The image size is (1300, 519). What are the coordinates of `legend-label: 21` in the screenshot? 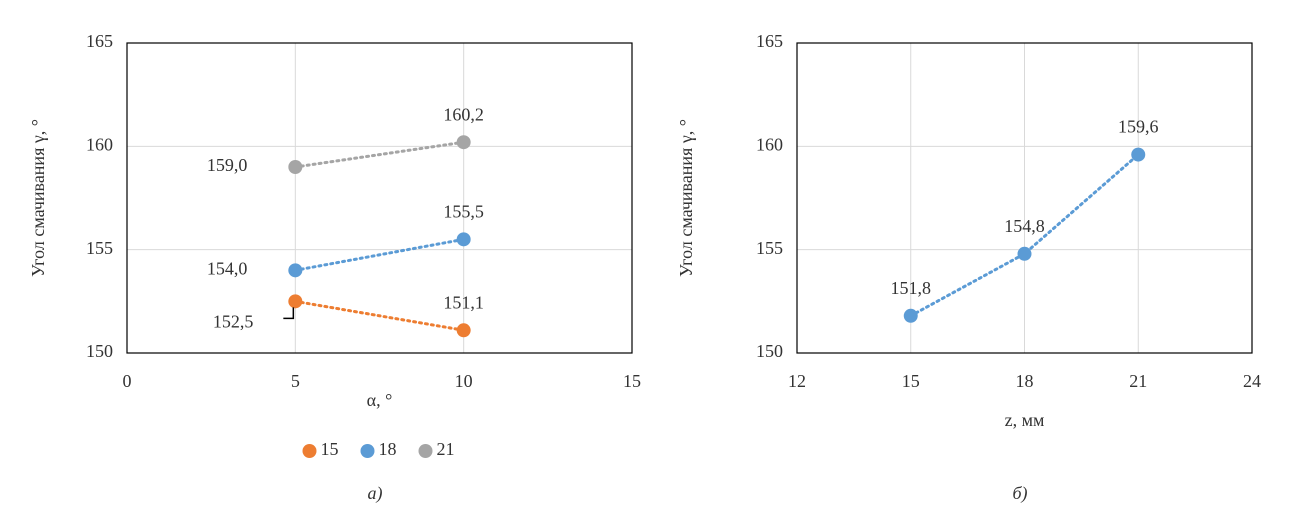 It's located at (446, 449).